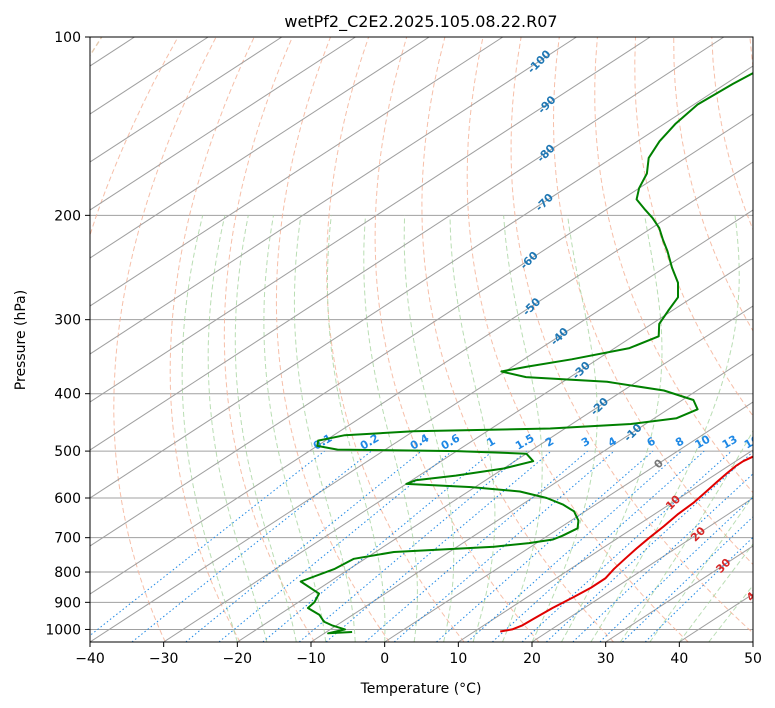  What do you see at coordinates (531, 306) in the screenshot?
I see `isotherm-label: -50` at bounding box center [531, 306].